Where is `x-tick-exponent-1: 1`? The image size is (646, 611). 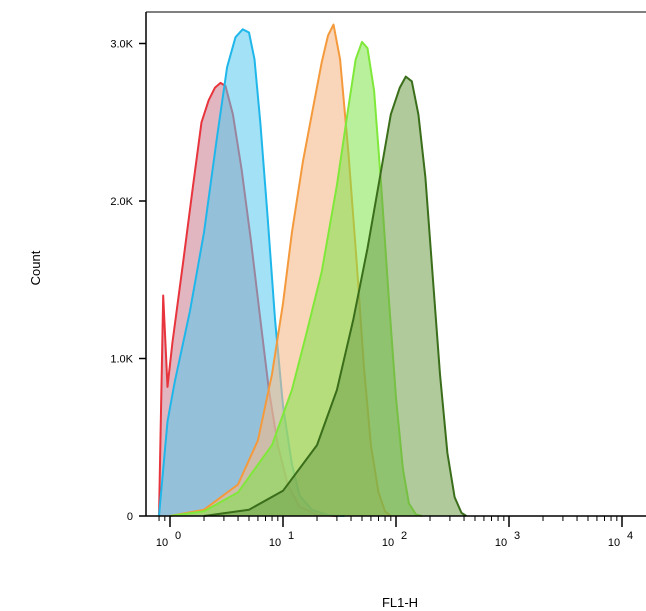
x-tick-exponent-1: 1 is located at coordinates (291, 536).